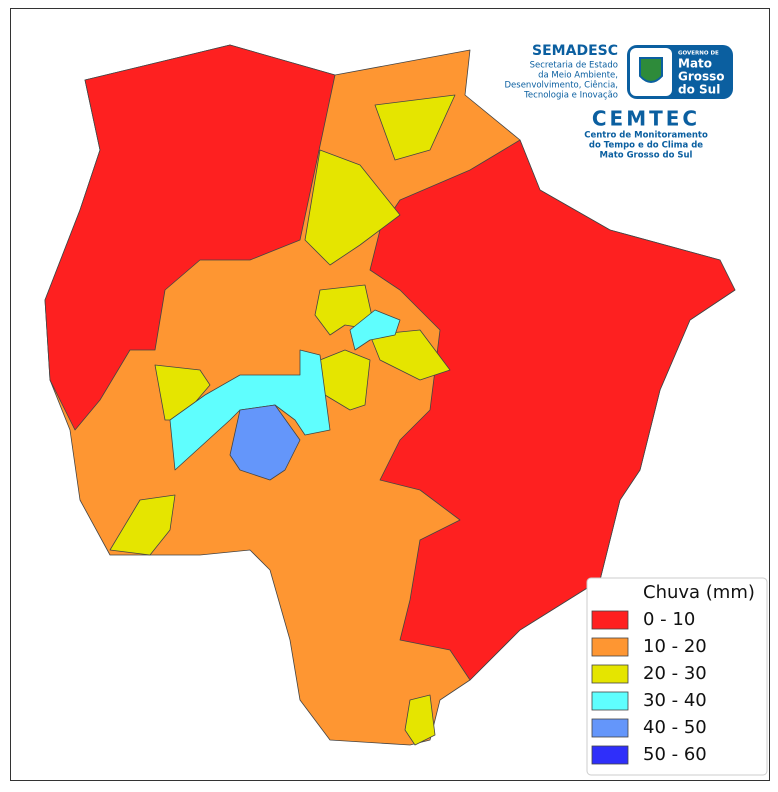 Image resolution: width=778 pixels, height=792 pixels. Describe the element at coordinates (675, 646) in the screenshot. I see `legend-label: 10 - 20` at that location.